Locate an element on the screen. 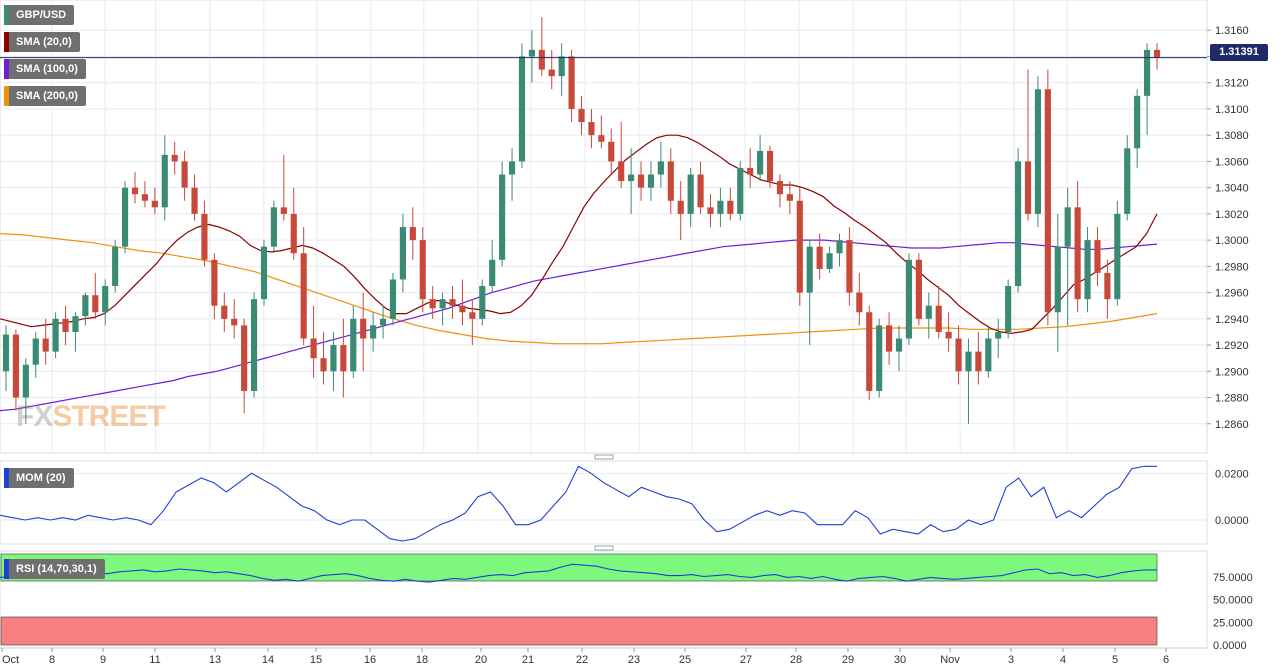 This screenshot has width=1279, height=672. watermark-part2: STREET is located at coordinates (108, 416).